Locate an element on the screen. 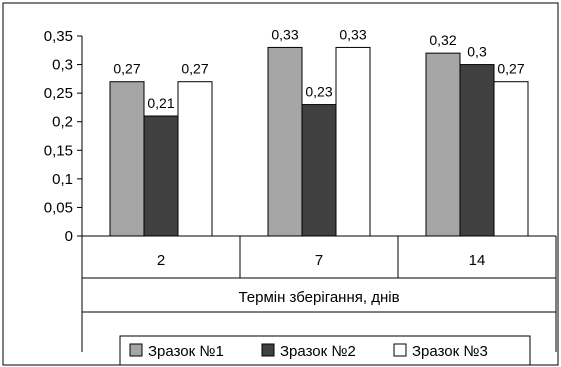 The height and width of the screenshot is (367, 561). x-tick-label: 14 is located at coordinates (477, 260).